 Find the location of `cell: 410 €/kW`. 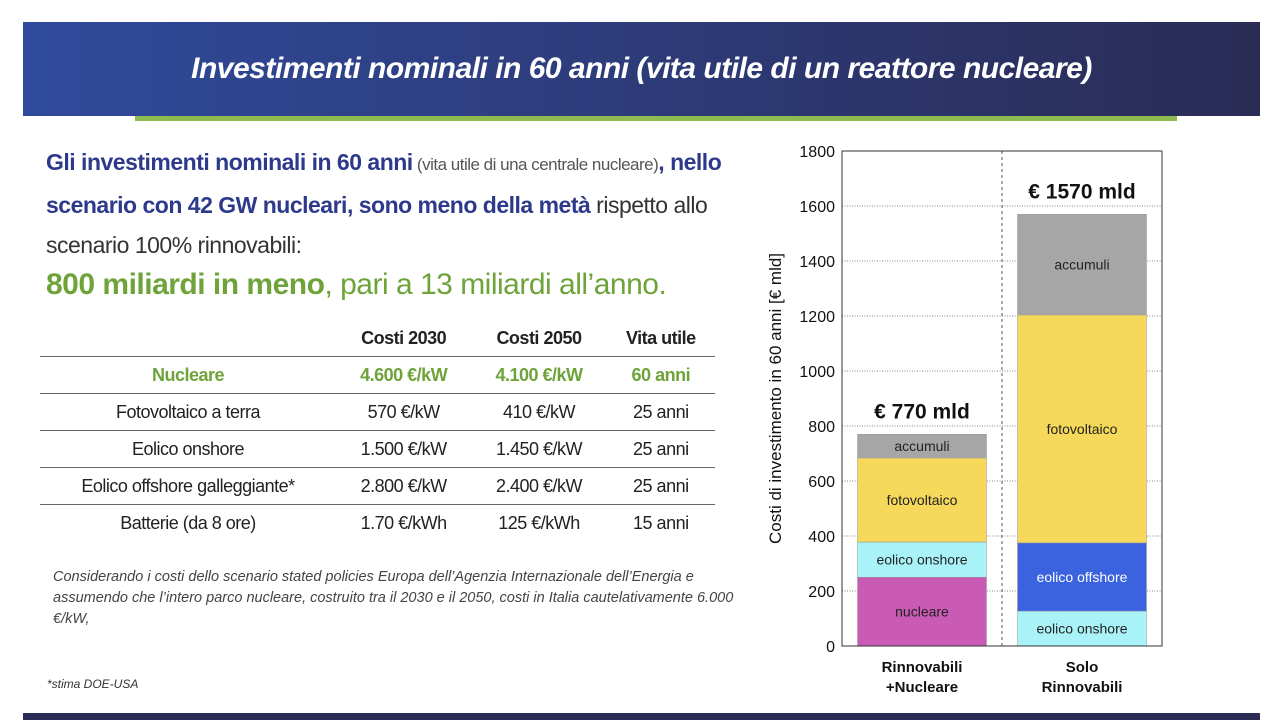

cell: 410 €/kW is located at coordinates (539, 411).